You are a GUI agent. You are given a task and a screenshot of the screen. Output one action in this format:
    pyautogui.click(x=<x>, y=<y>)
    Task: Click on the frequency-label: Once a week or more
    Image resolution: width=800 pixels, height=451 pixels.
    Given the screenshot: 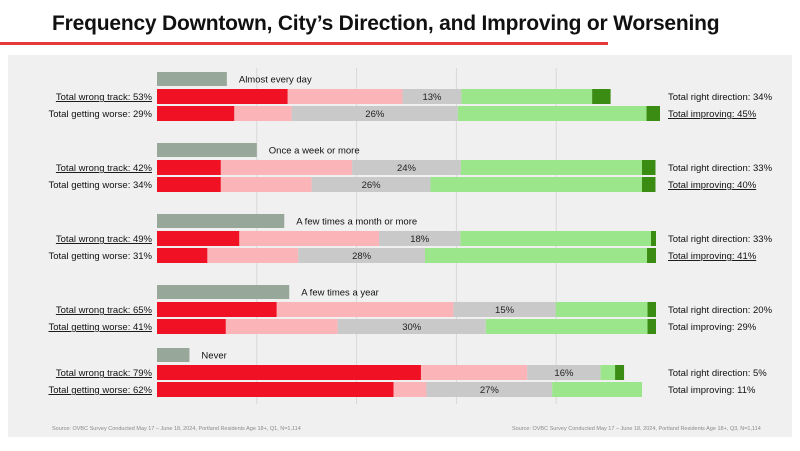 What is the action you would take?
    pyautogui.click(x=314, y=151)
    